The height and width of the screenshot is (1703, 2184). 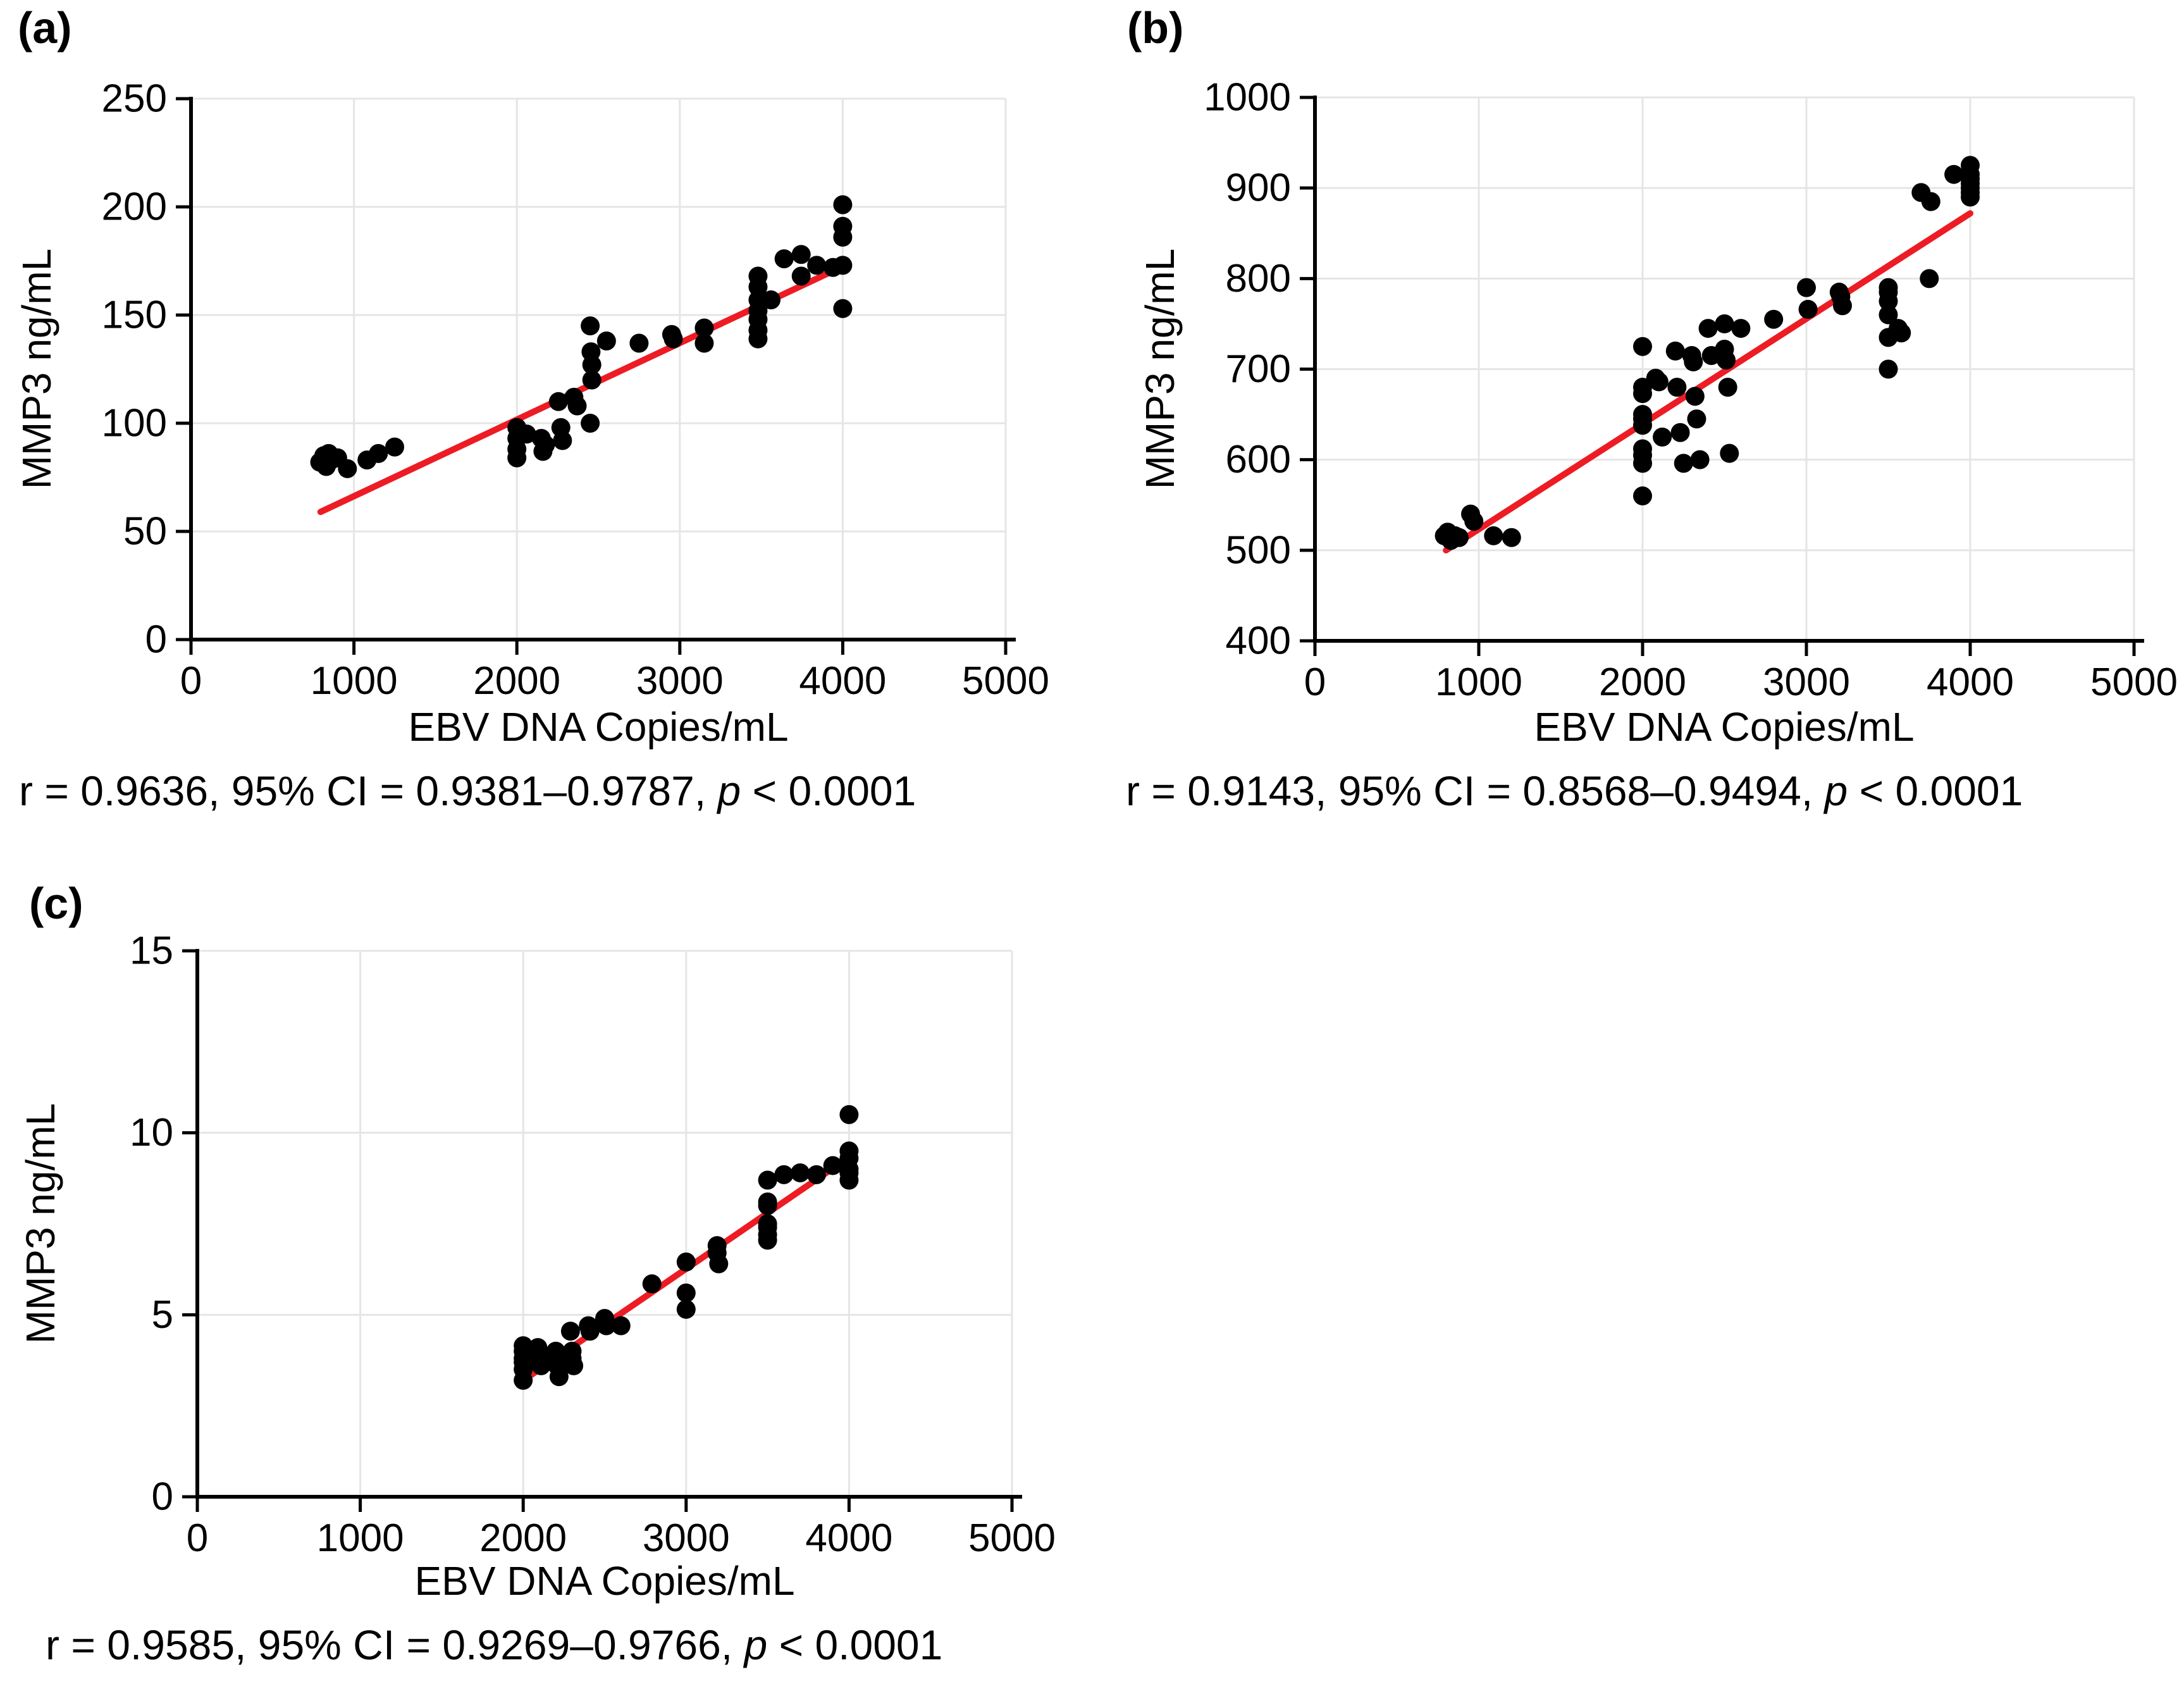 What do you see at coordinates (1708, 382) in the screenshot?
I see `regression-line` at bounding box center [1708, 382].